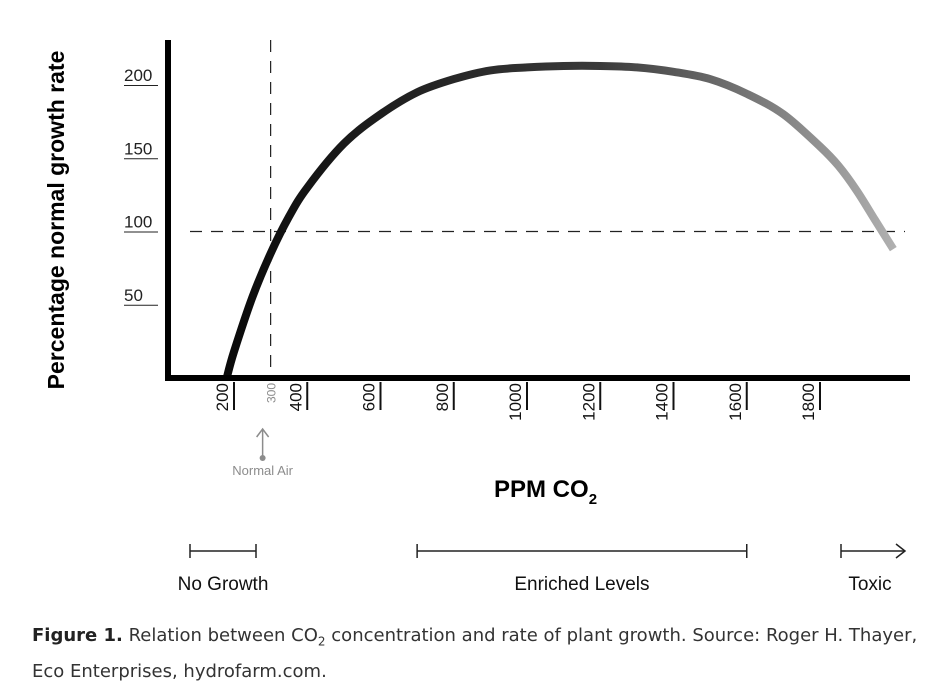 Image resolution: width=938 pixels, height=692 pixels. I want to click on x-axis-title: PPM CO2, so click(545, 492).